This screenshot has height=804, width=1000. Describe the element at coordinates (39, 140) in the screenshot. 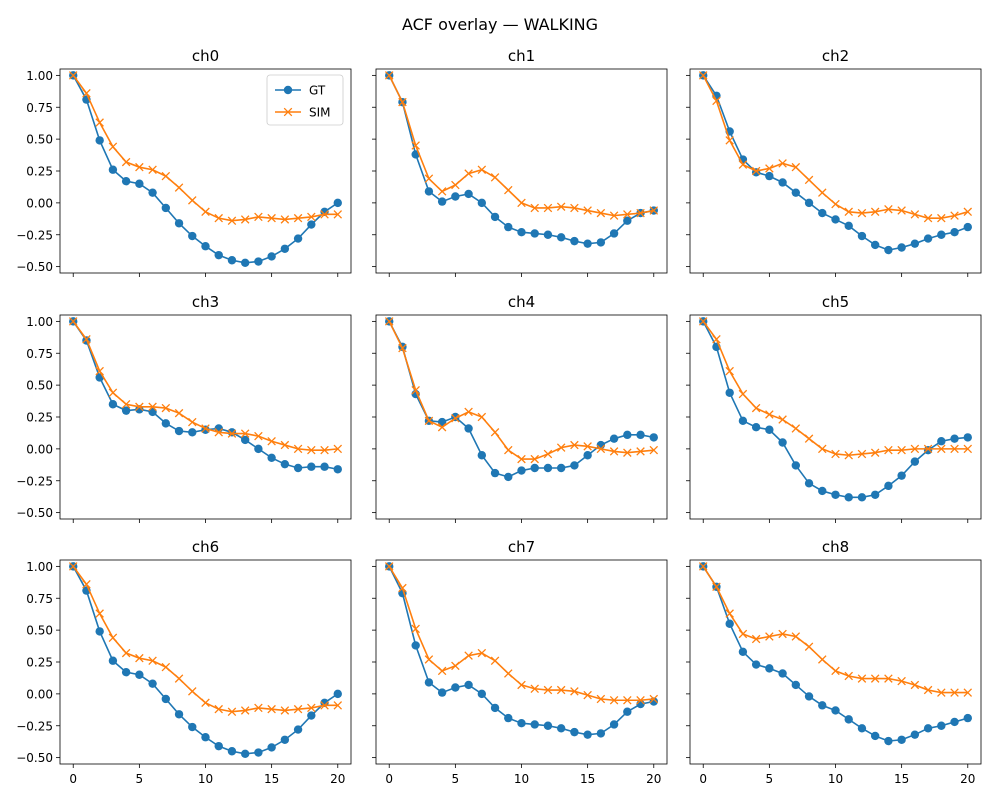

I see `y-tick-label: 0.50` at that location.